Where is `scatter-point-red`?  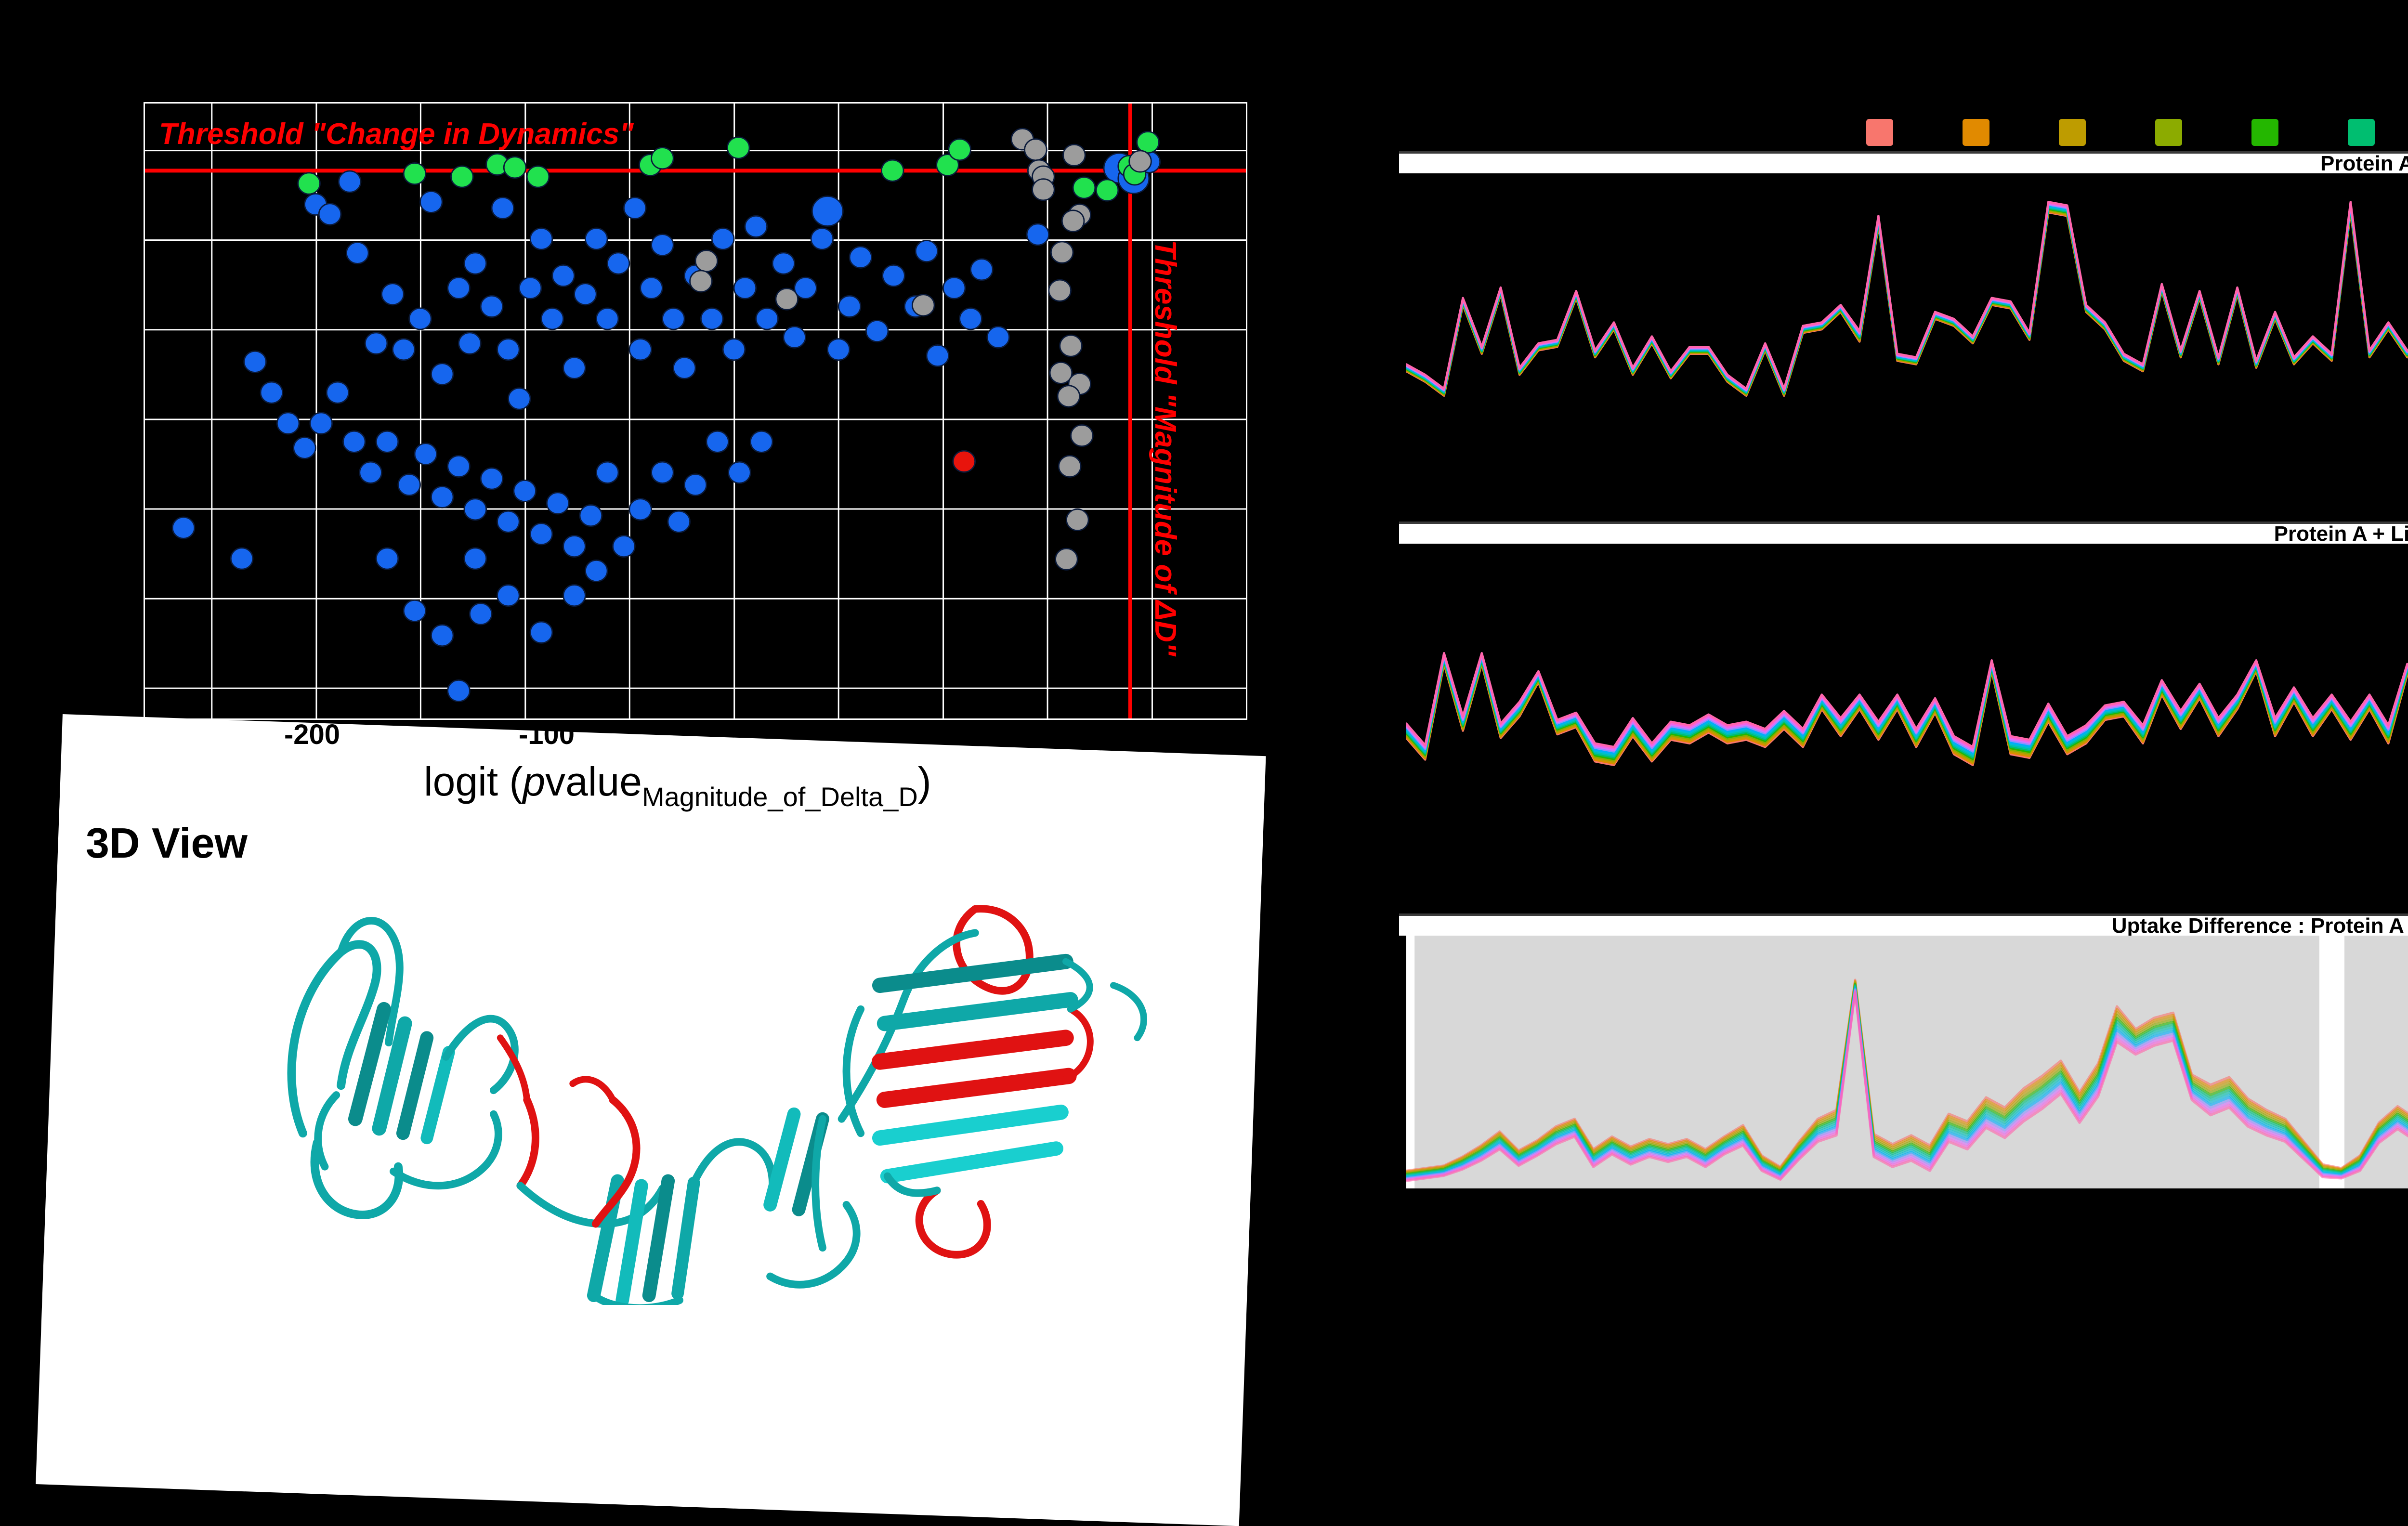 scatter-point-red is located at coordinates (964, 461).